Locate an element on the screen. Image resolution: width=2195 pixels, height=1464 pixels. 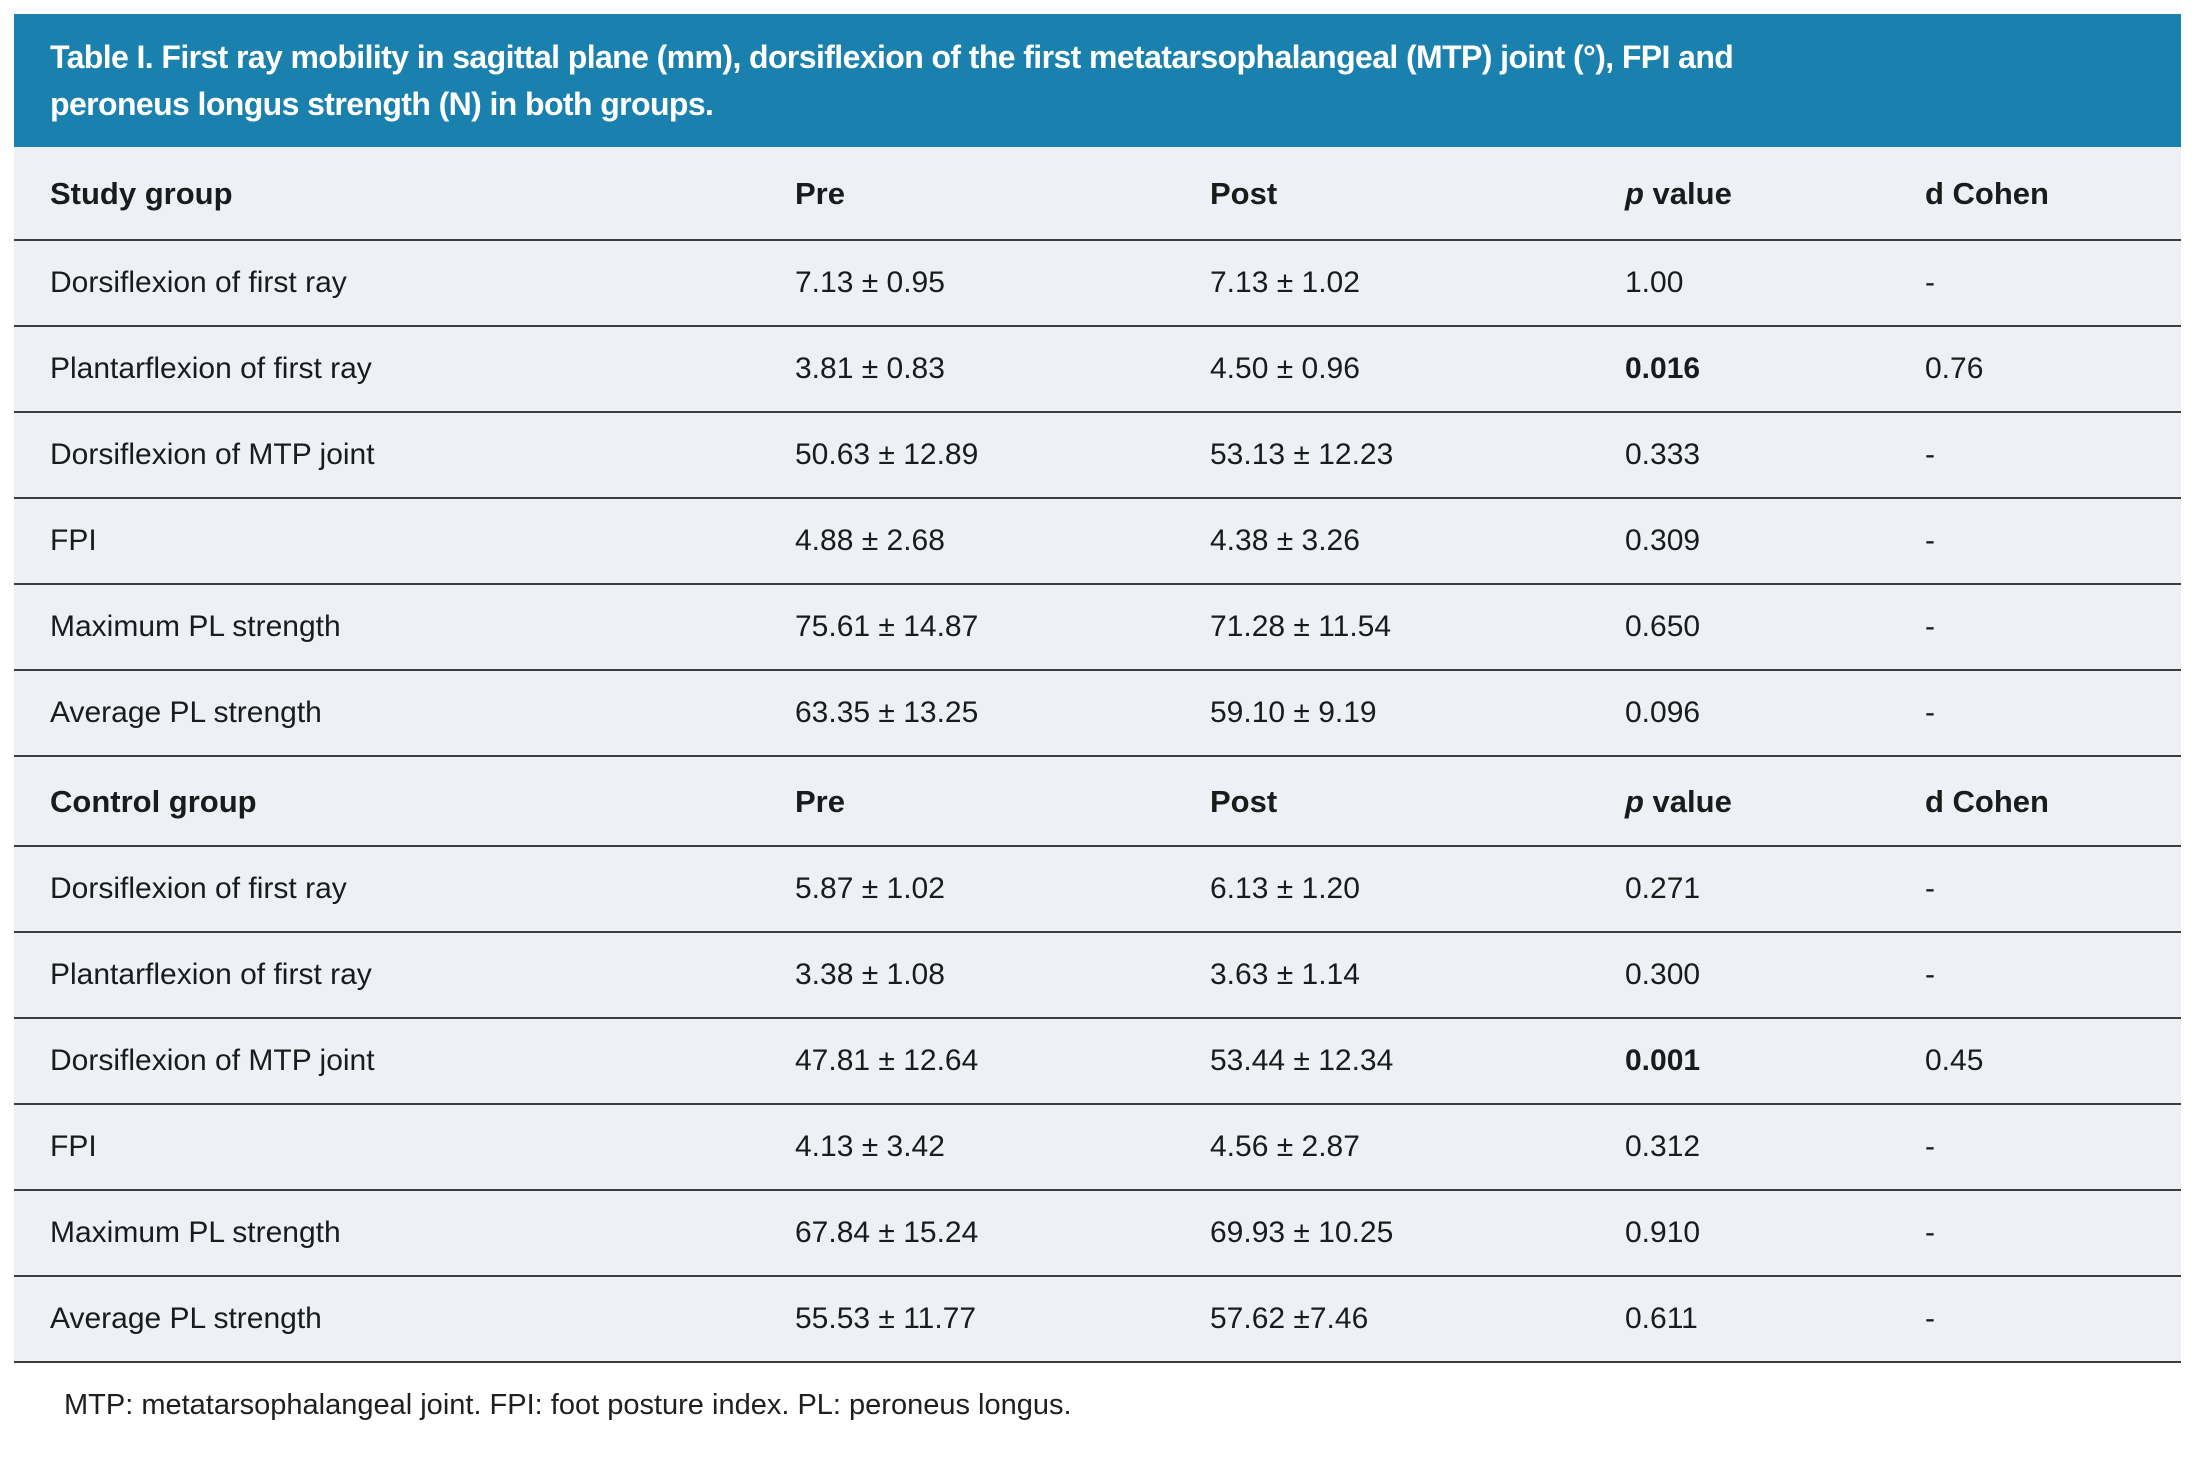
cell-p-value: 1.00 is located at coordinates (1654, 282).